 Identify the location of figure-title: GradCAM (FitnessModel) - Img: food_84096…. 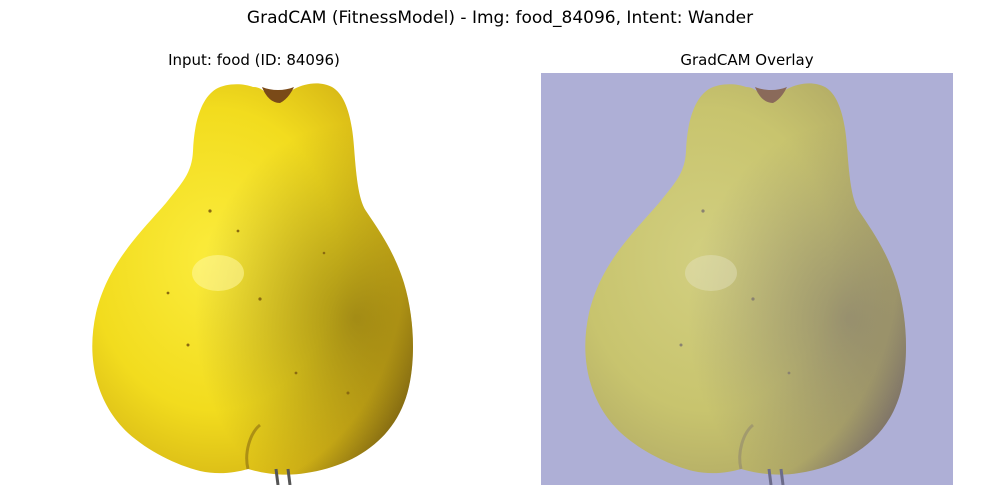
(500, 18).